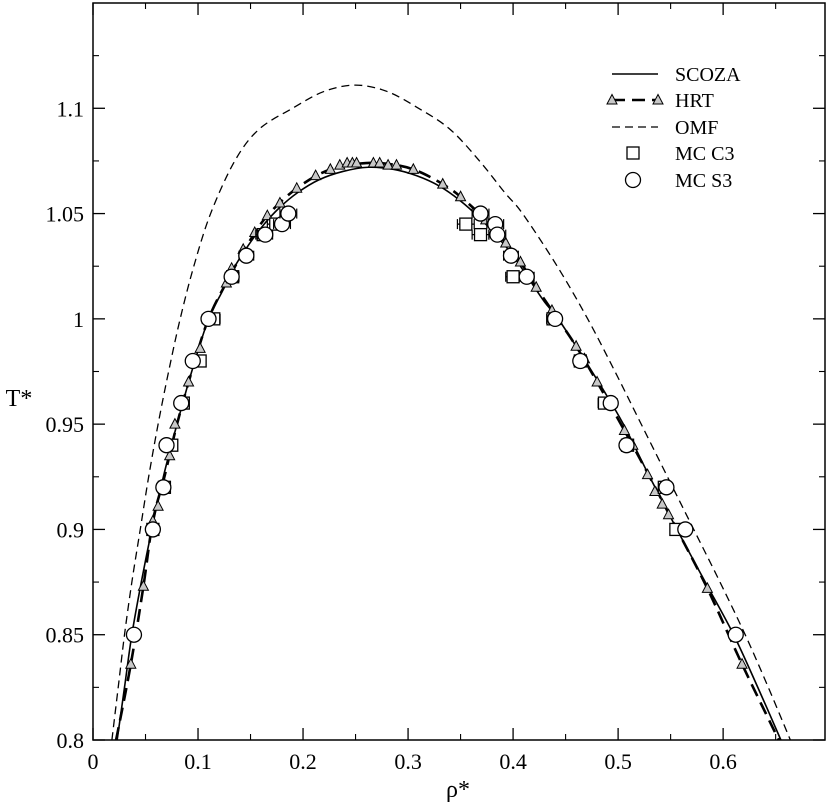 The image size is (830, 805). Describe the element at coordinates (78, 319) in the screenshot. I see `y-tick-label: 1` at that location.